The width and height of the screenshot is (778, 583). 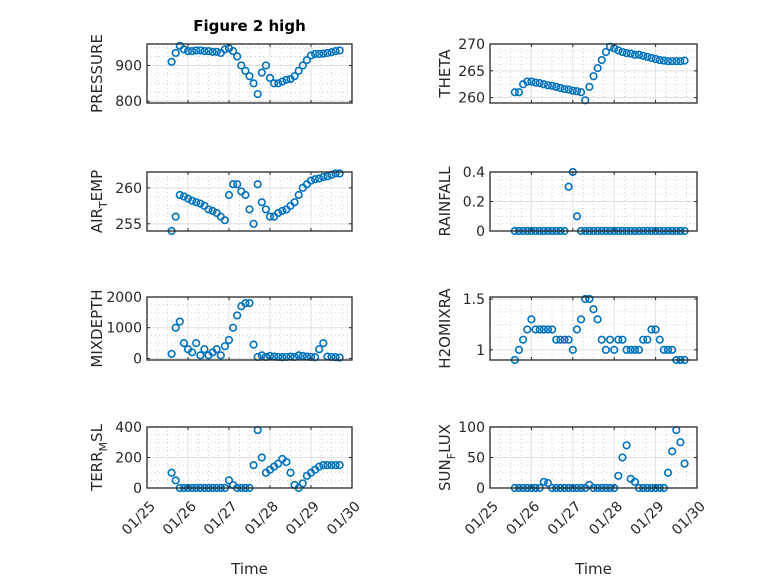 I want to click on chart-title: Figure 2 high, so click(x=249, y=26).